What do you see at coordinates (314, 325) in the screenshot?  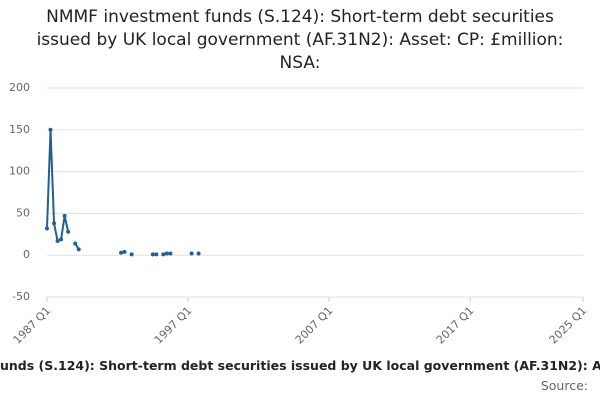 I see `x-tick-label: 2007 Q1` at bounding box center [314, 325].